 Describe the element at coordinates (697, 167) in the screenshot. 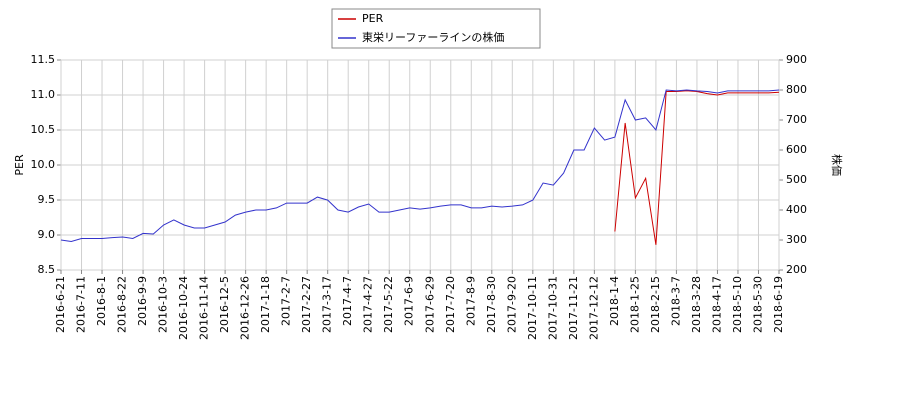

I see `series-line` at that location.